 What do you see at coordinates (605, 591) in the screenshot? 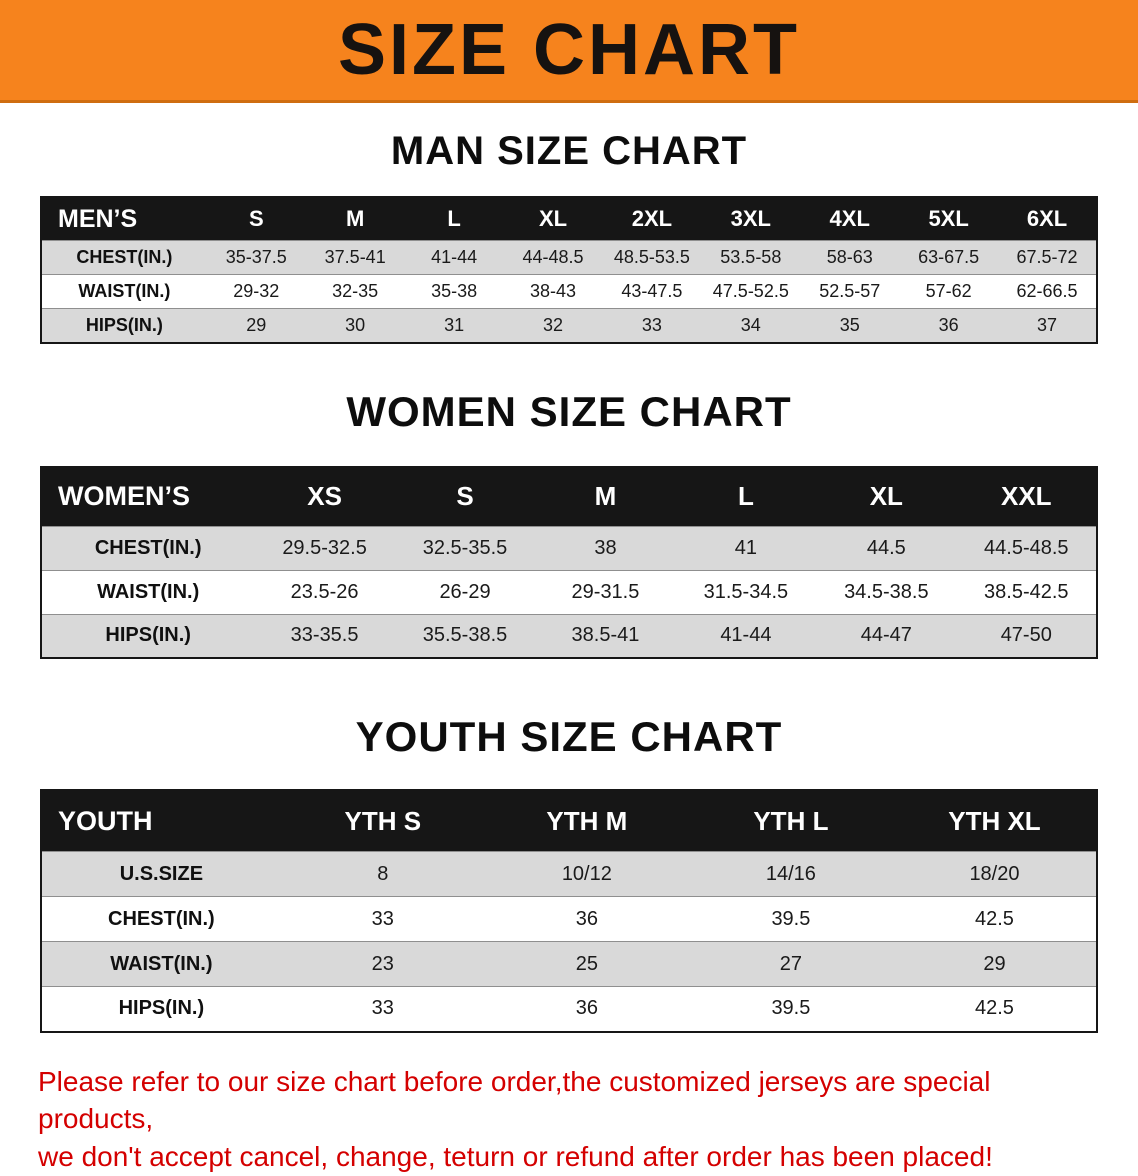
I see `value-cell: 29-31.5` at bounding box center [605, 591].